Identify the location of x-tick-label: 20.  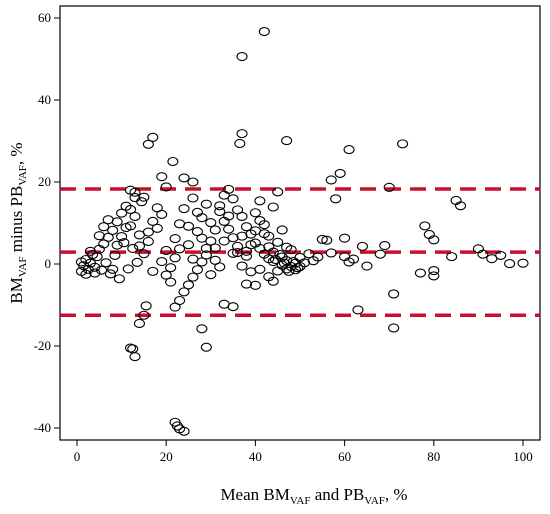
(166, 456).